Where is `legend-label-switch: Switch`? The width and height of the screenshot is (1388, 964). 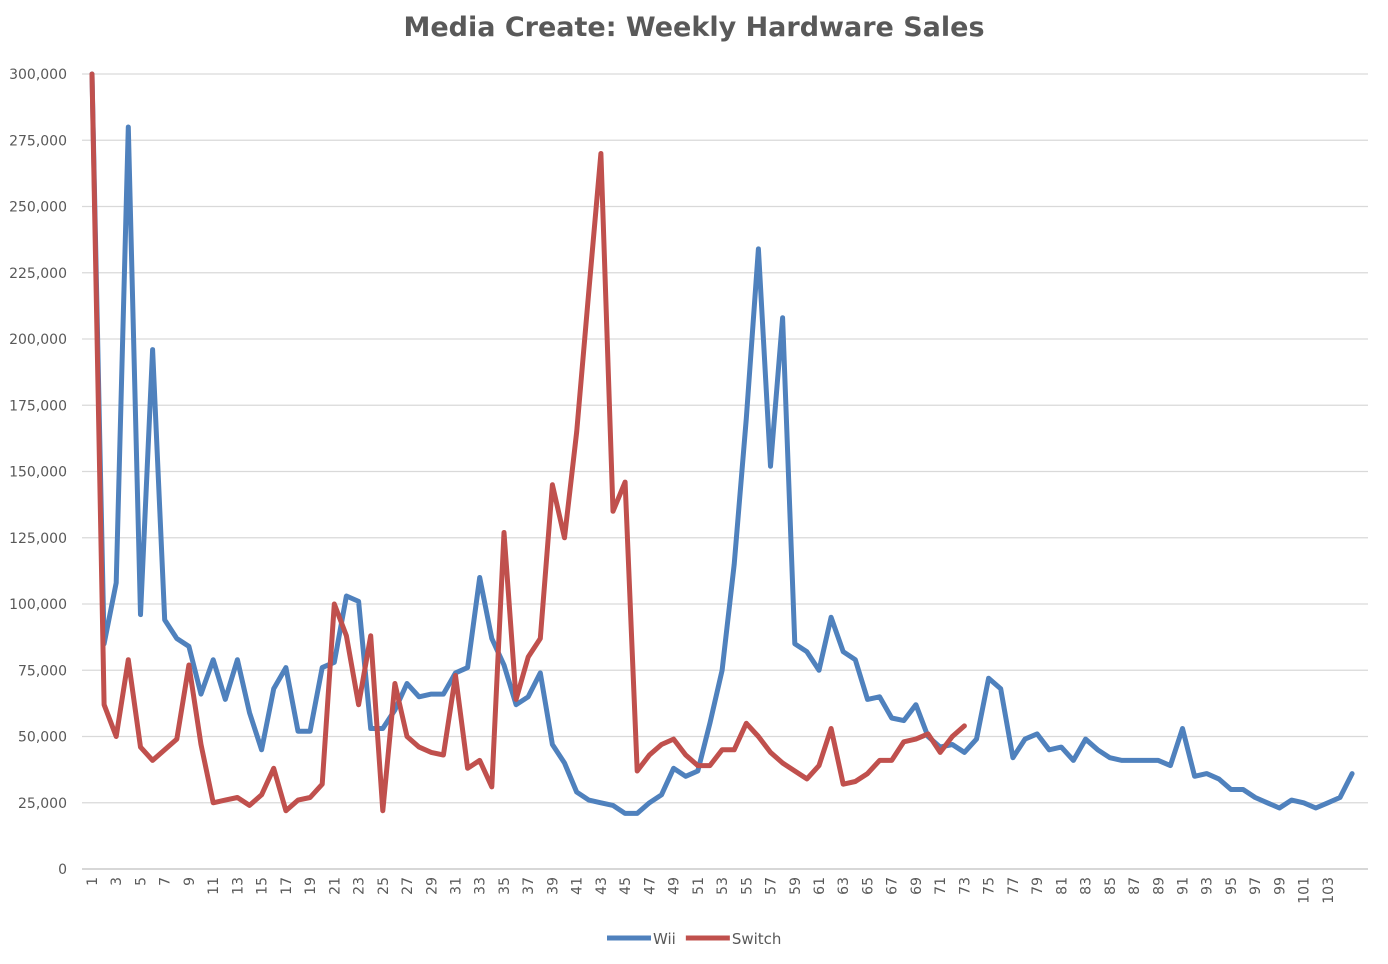
legend-label-switch: Switch is located at coordinates (757, 939).